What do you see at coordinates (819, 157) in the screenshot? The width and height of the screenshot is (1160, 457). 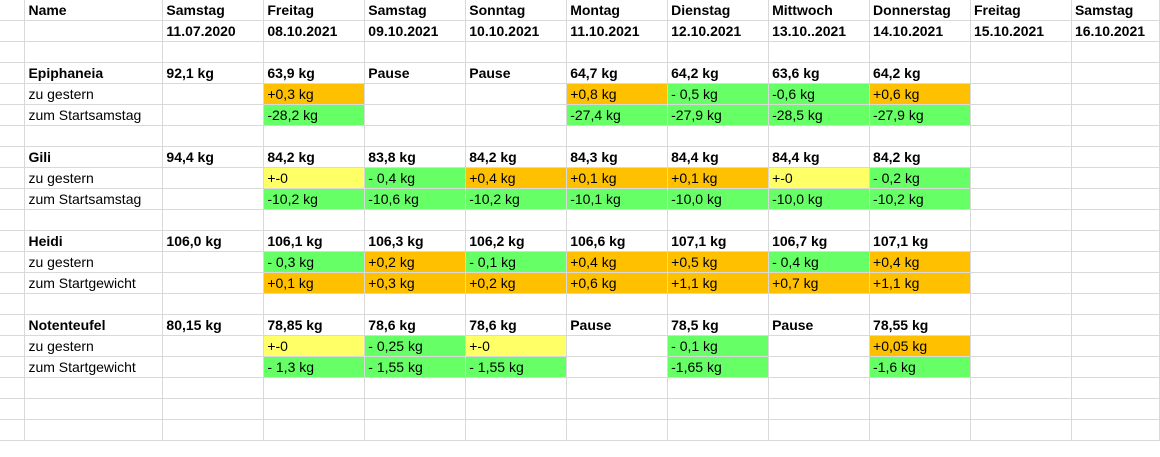 I see `weight-cell: 84,4 kg` at bounding box center [819, 157].